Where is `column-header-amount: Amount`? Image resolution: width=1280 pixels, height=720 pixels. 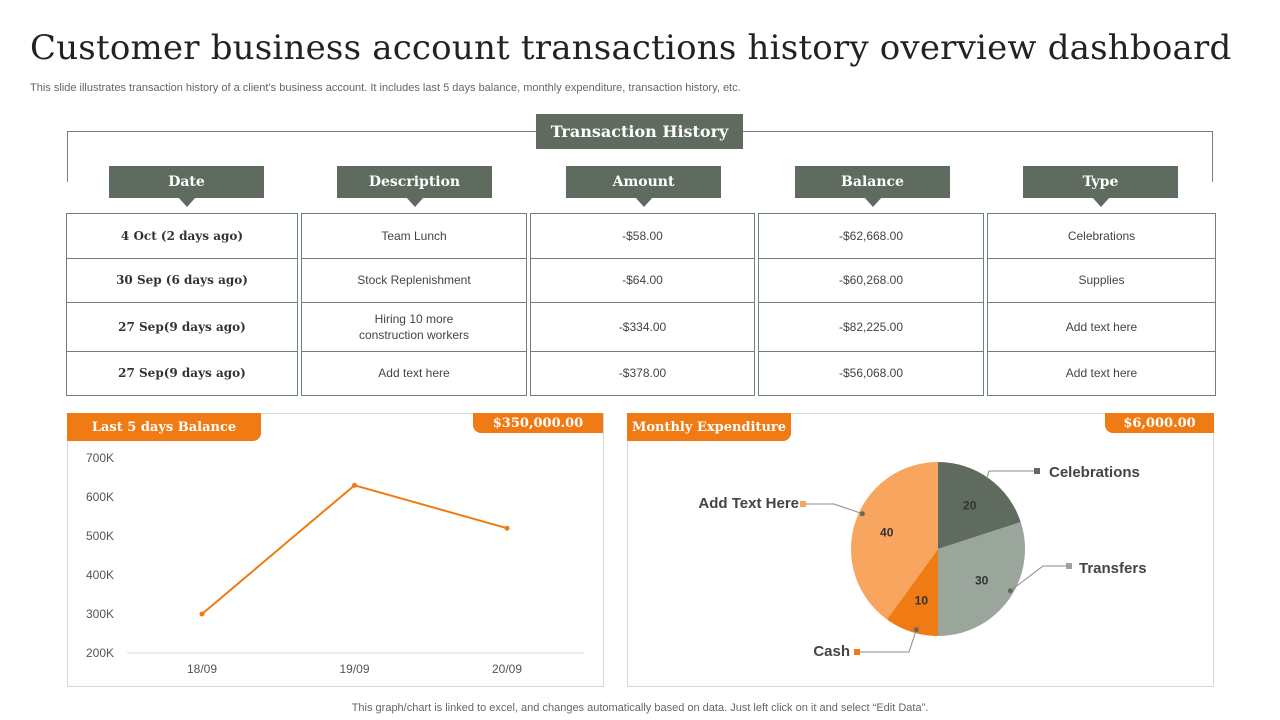
column-header-amount: Amount is located at coordinates (643, 186).